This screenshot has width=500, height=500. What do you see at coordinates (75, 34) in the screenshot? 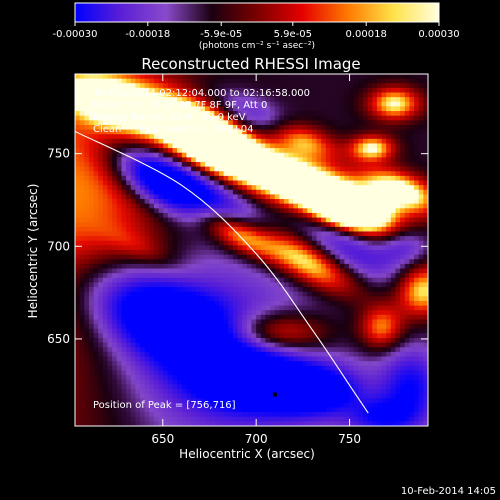
I see `colorbar-tick-label: -0.00030` at bounding box center [75, 34].